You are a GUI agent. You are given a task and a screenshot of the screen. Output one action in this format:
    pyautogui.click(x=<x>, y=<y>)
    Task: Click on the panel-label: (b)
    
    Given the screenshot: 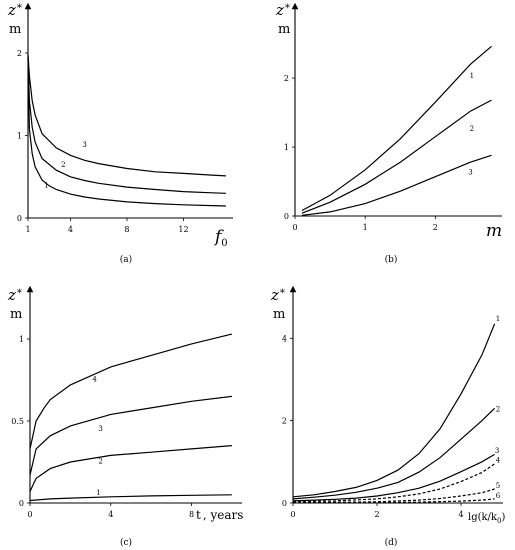 What is the action you would take?
    pyautogui.click(x=391, y=259)
    